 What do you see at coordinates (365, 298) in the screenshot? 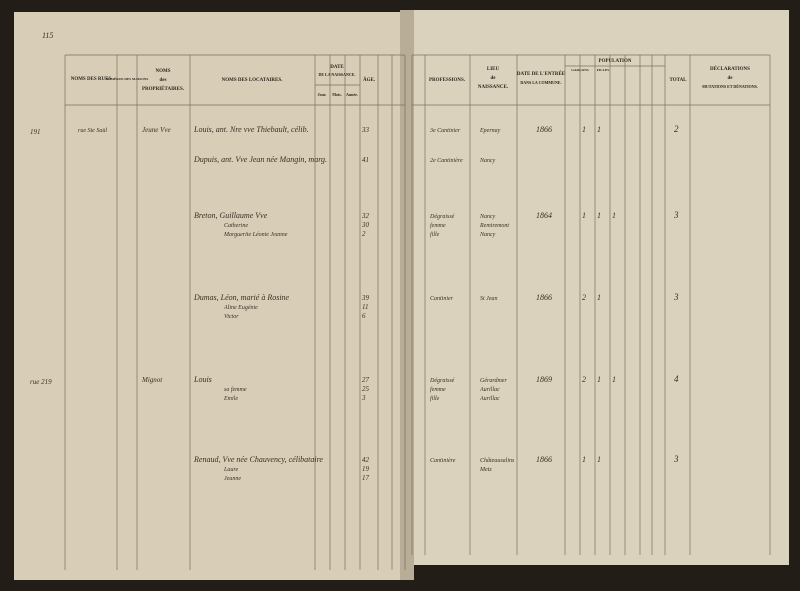
I see `handwriting: 39` at bounding box center [365, 298].